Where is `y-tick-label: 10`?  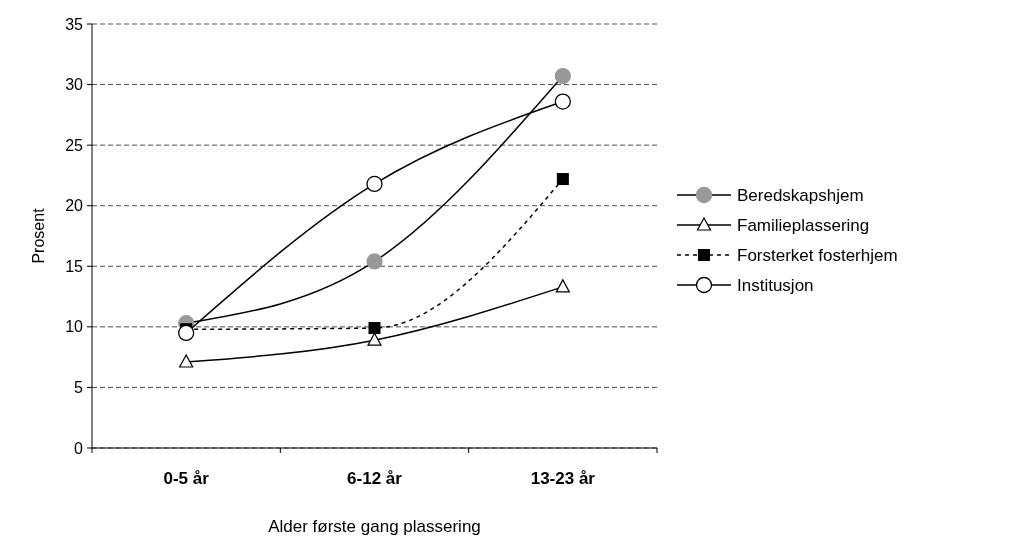
y-tick-label: 10 is located at coordinates (74, 327).